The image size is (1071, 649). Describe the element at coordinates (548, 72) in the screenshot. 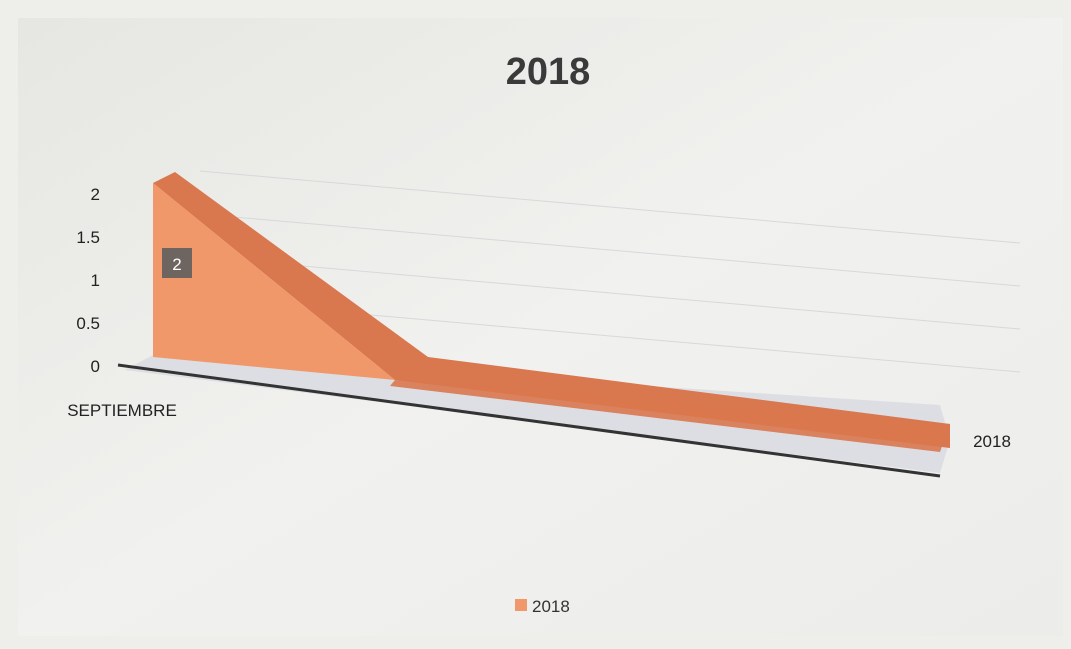

I see `chart-title: 2018` at that location.